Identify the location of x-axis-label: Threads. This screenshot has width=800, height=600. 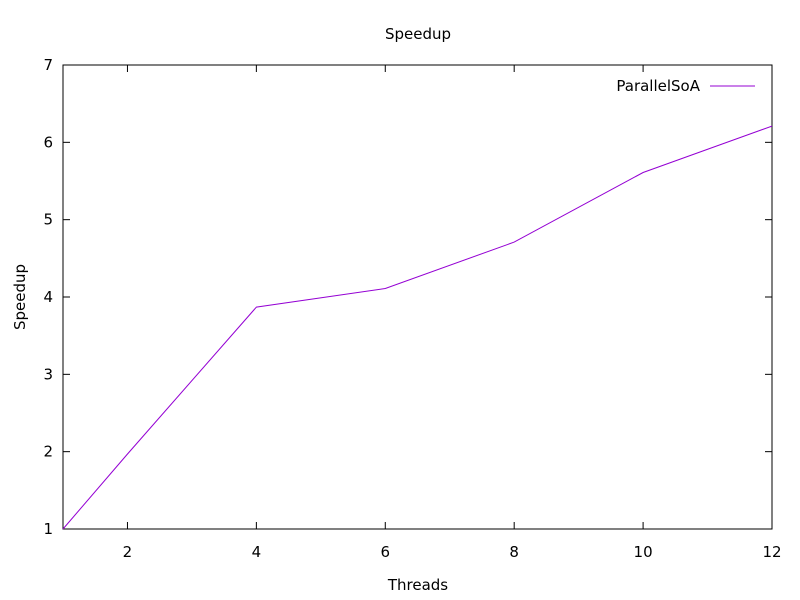
(417, 585).